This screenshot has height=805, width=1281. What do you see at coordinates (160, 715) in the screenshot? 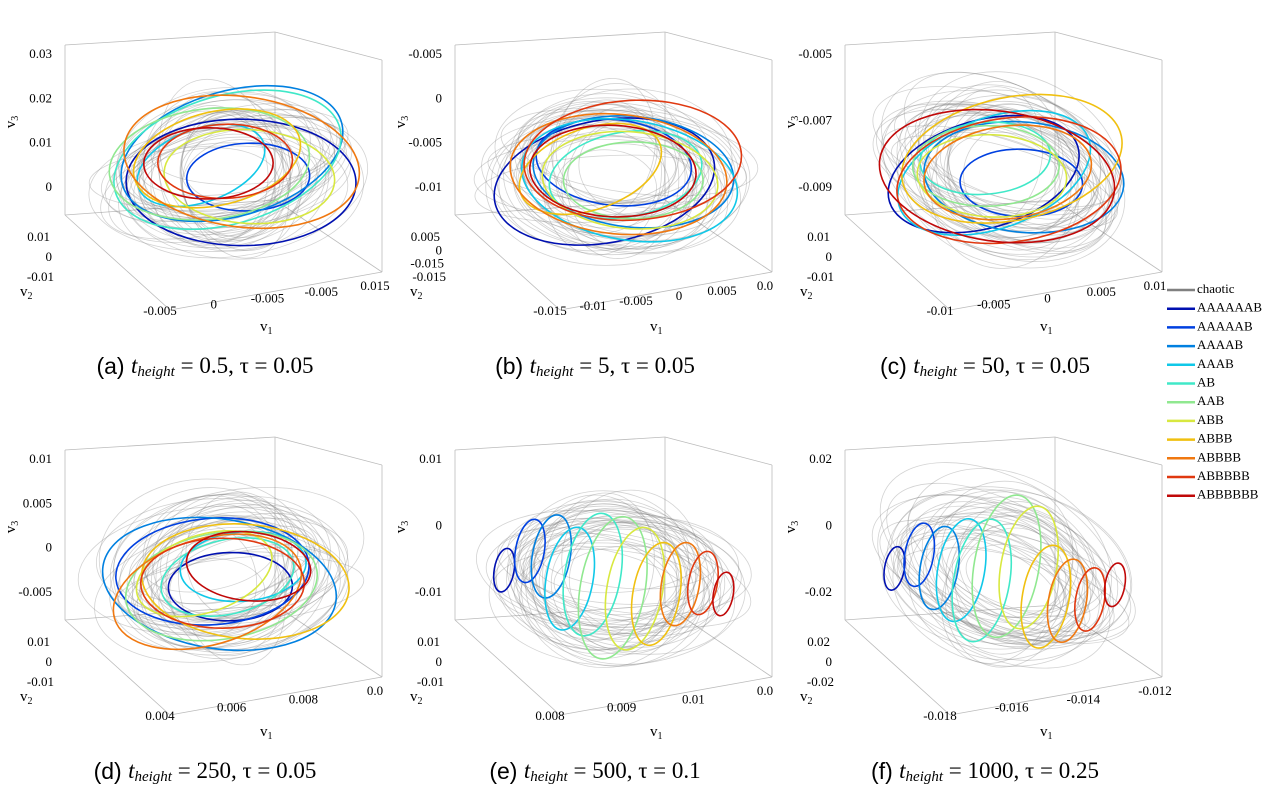
I see `x-tick-label: 0.004` at bounding box center [160, 715].